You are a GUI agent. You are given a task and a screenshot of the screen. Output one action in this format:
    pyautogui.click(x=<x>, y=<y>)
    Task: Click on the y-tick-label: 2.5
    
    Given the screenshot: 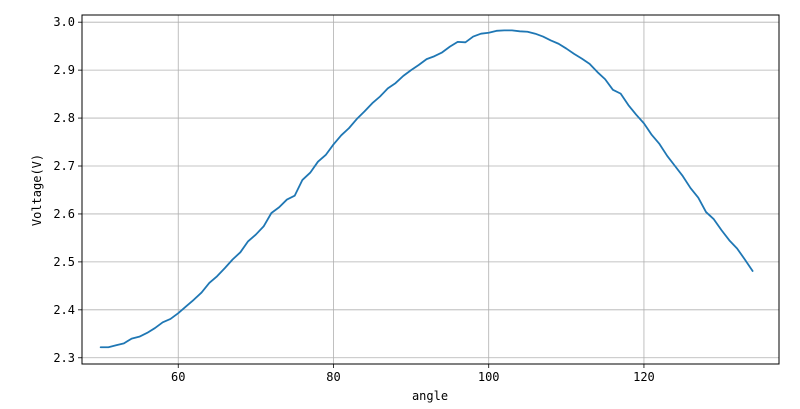 What is the action you would take?
    pyautogui.click(x=64, y=262)
    